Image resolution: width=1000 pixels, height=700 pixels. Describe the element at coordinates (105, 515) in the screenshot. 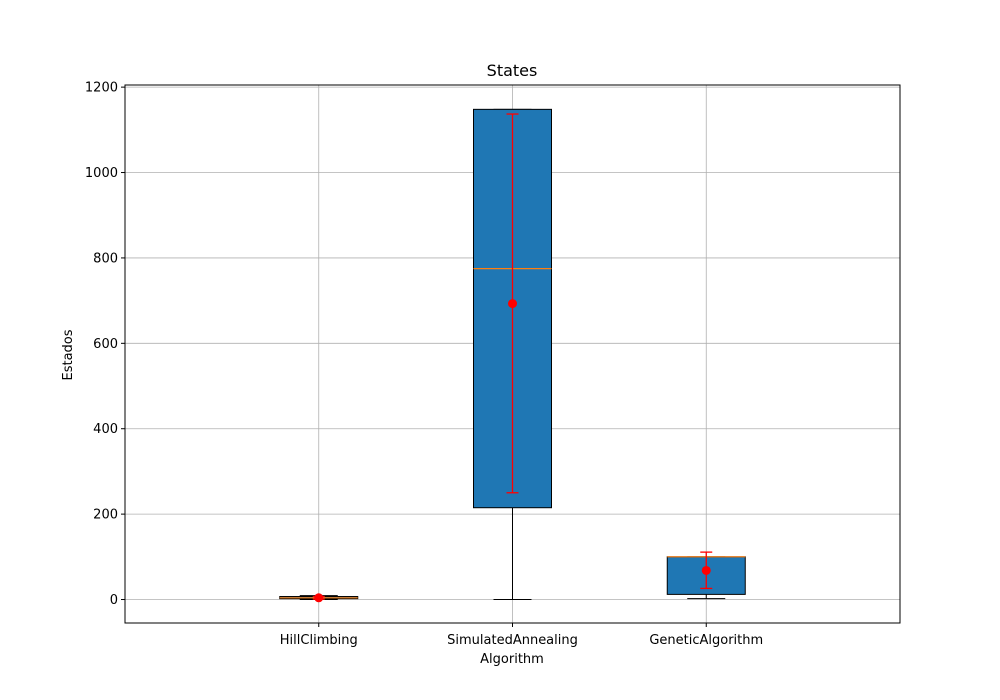

I see `y-tick-label: 200` at that location.